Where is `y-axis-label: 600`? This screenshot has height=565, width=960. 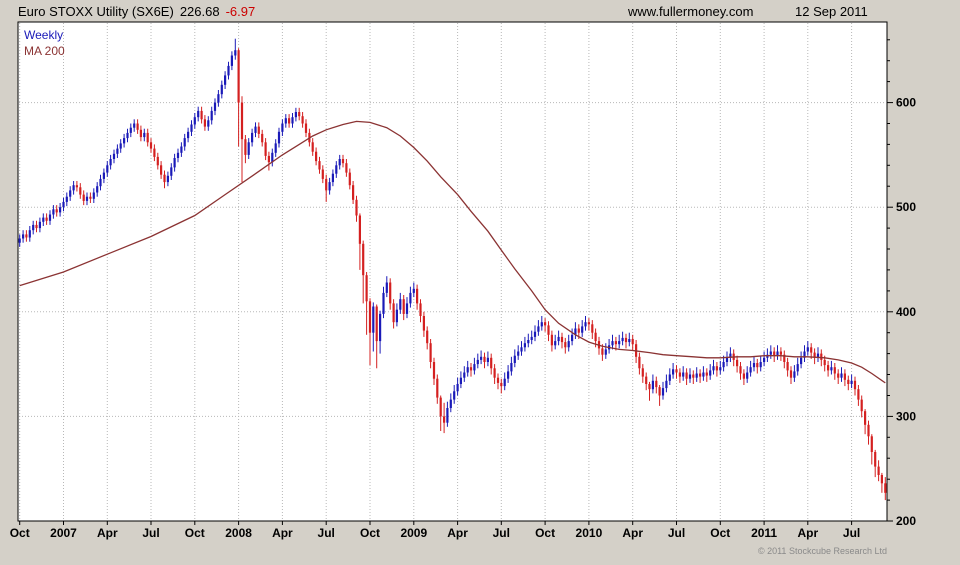
y-axis-label: 600 is located at coordinates (906, 103).